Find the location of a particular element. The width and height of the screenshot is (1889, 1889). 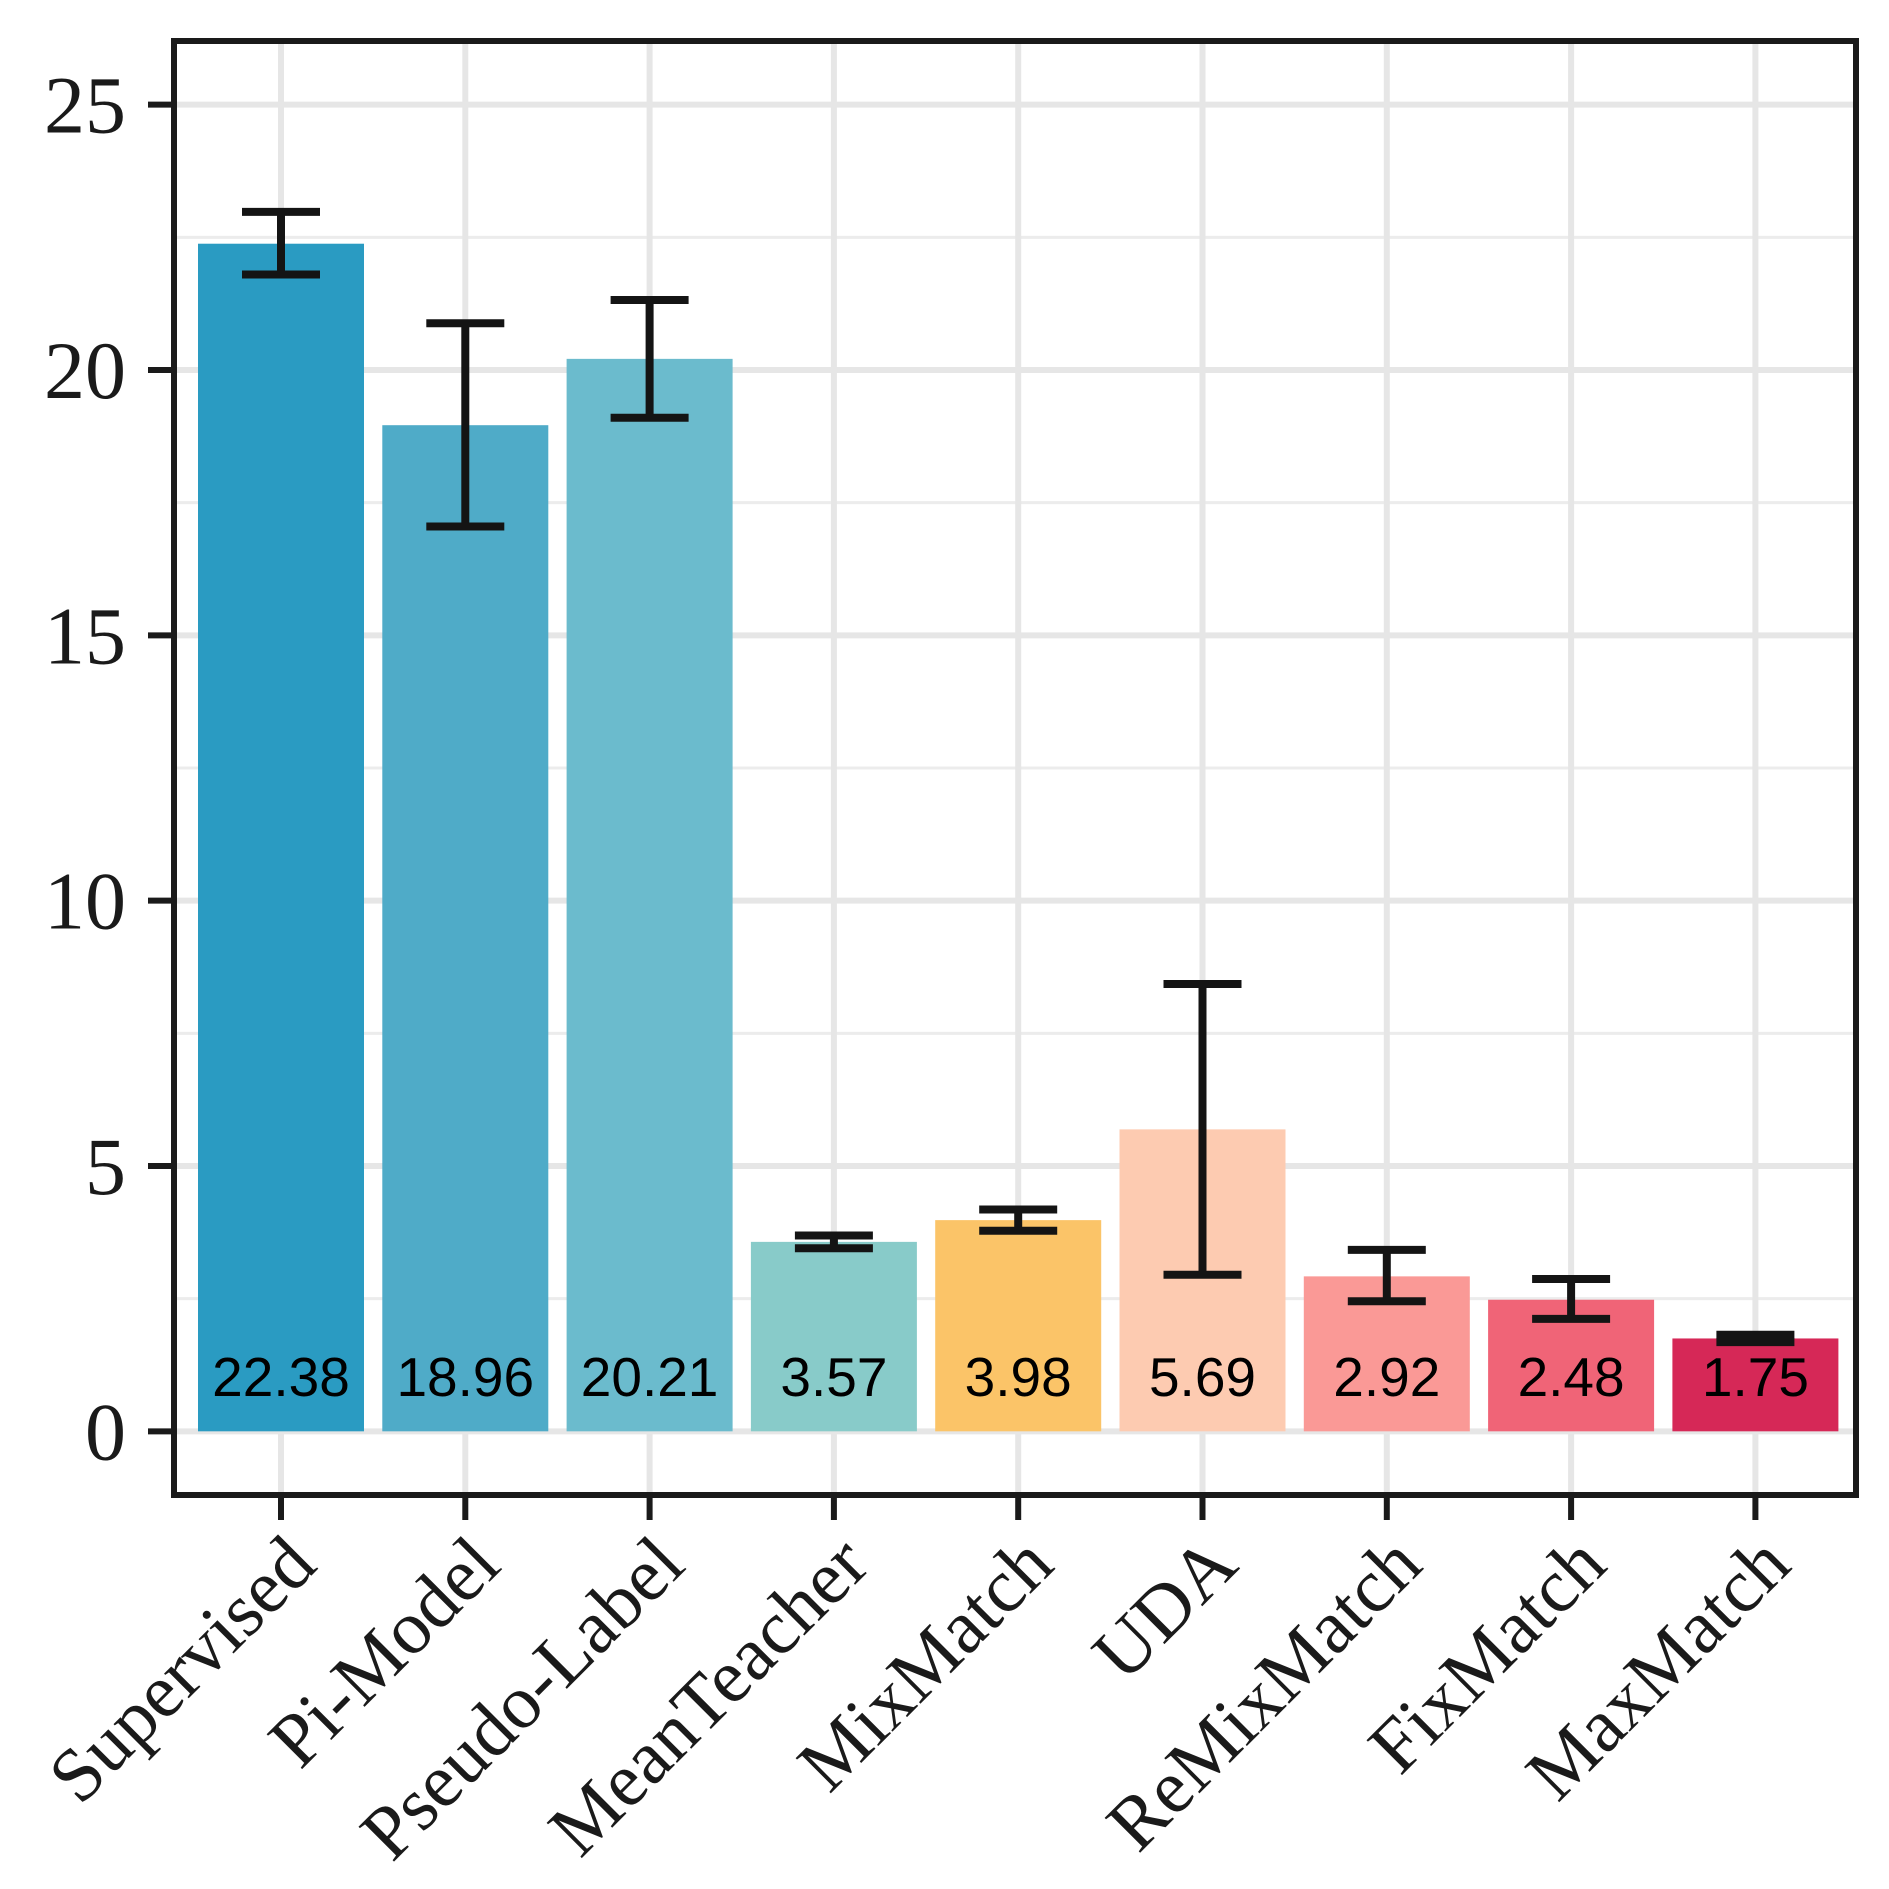

data-label: 3.98 is located at coordinates (1018, 1377).